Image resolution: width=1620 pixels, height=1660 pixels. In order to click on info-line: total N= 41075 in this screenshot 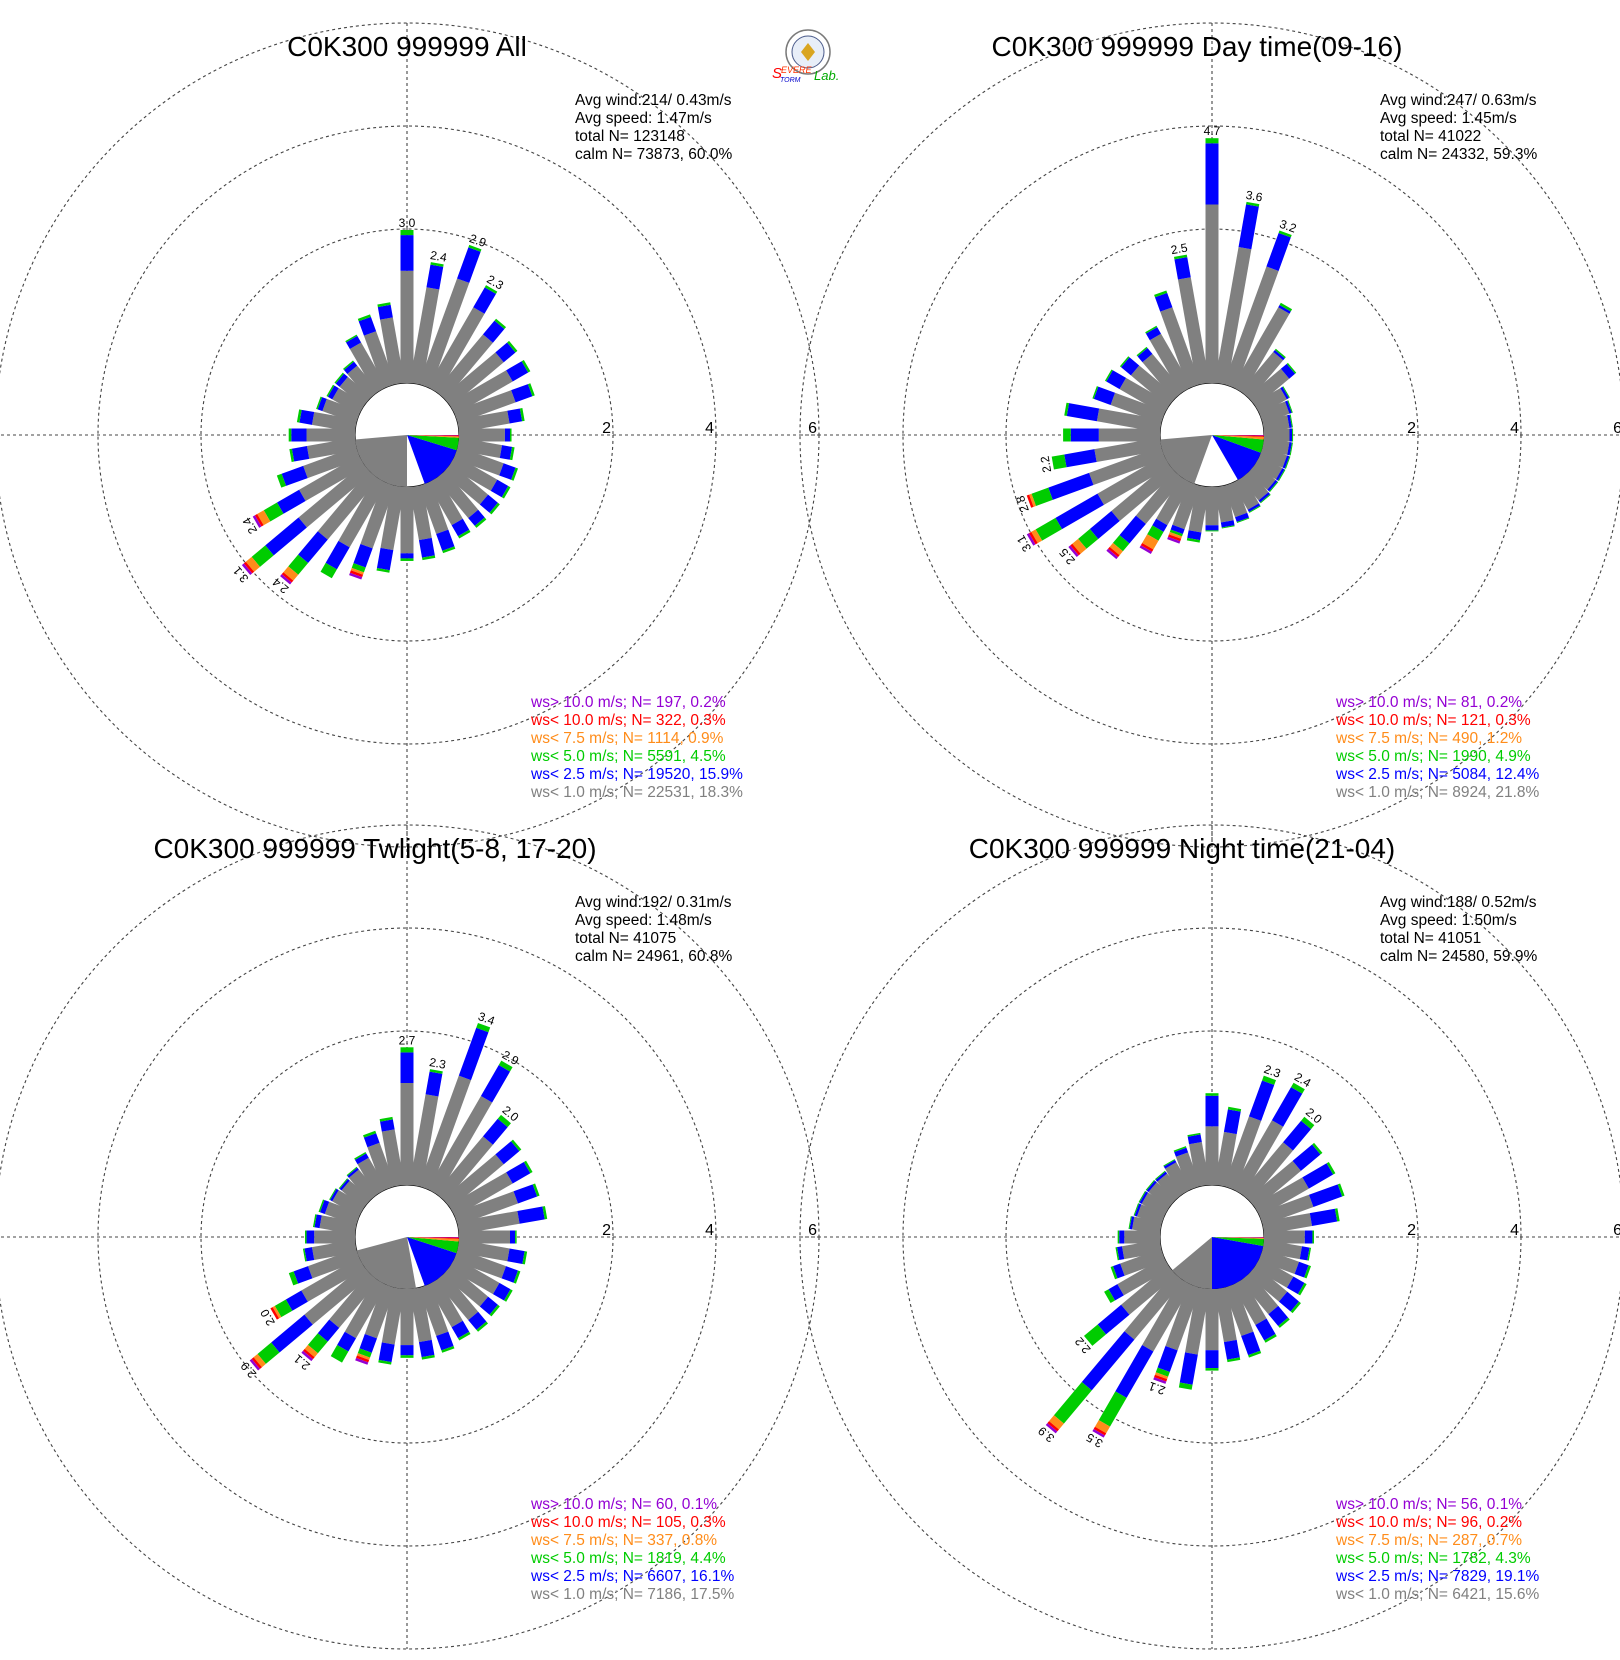, I will do `click(625, 938)`.